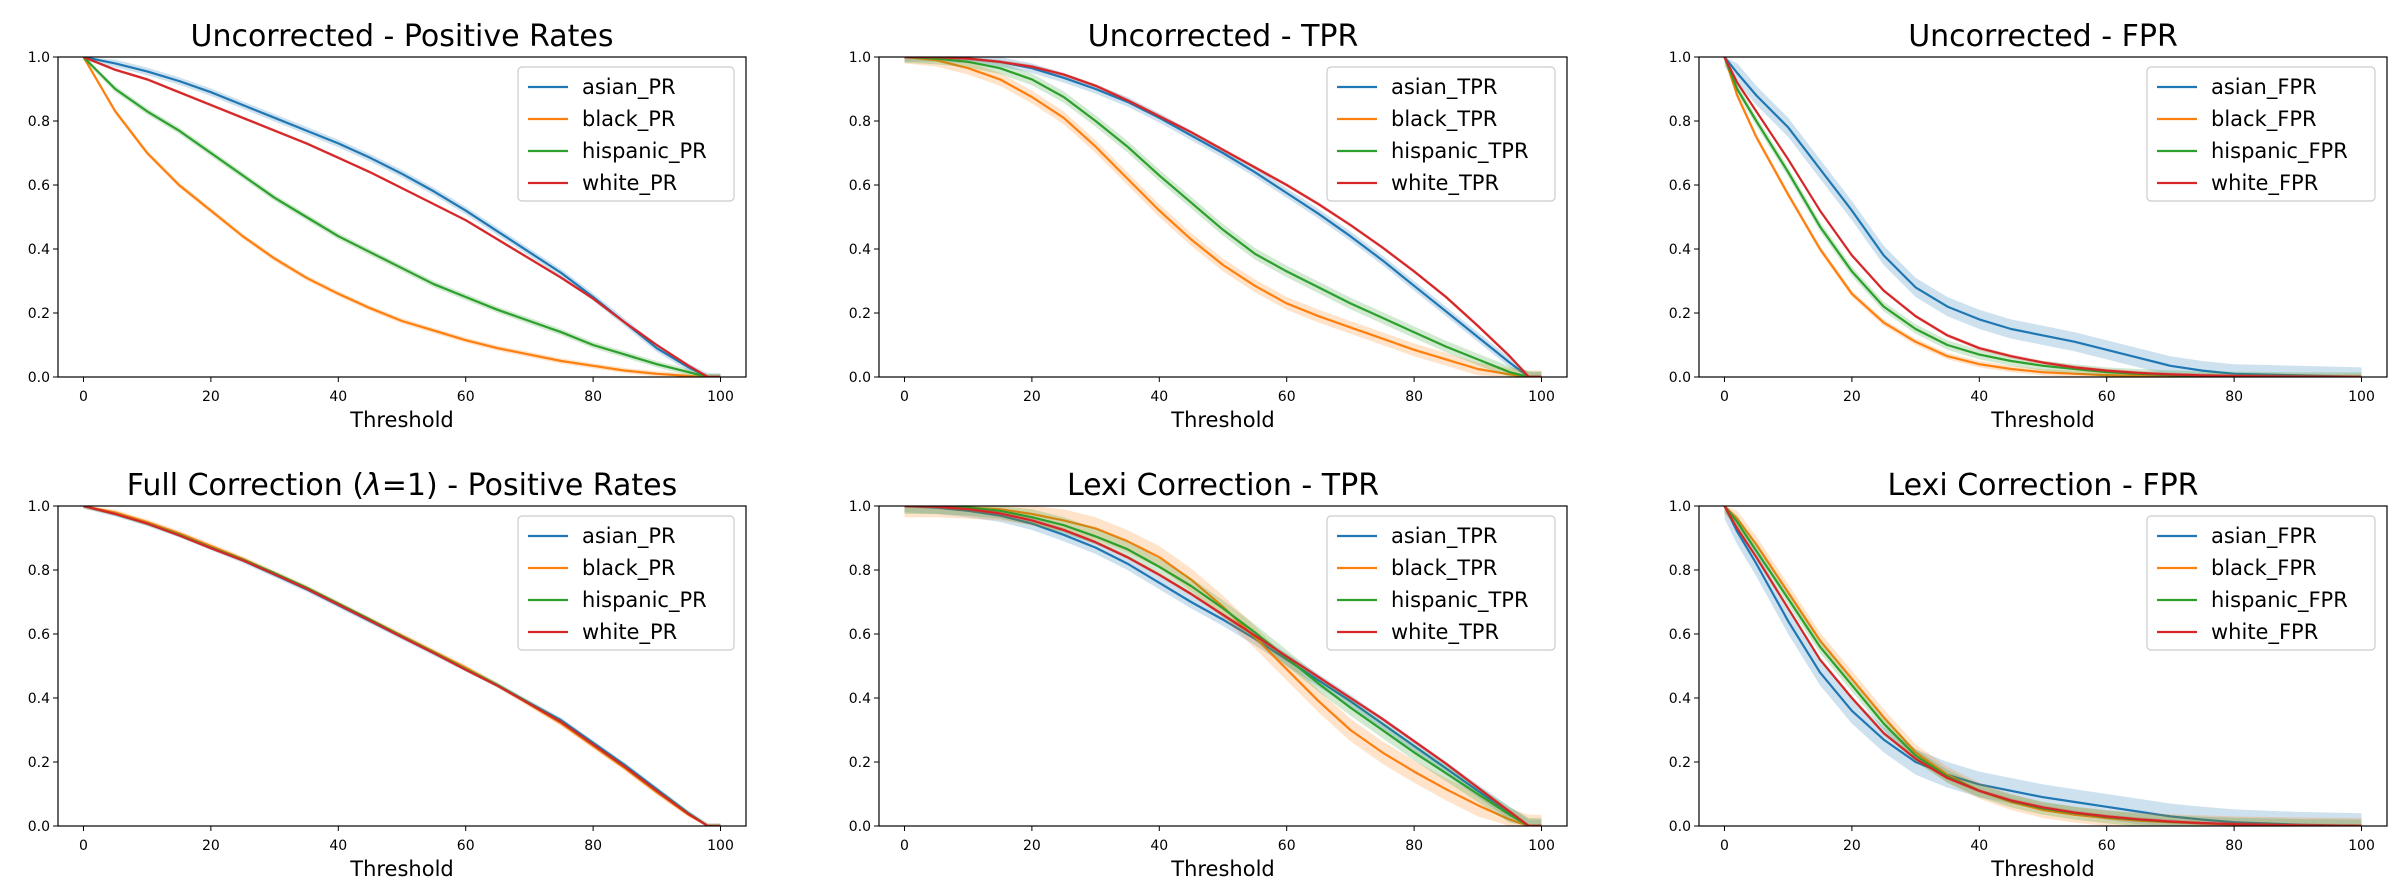 The width and height of the screenshot is (2400, 894). Describe the element at coordinates (2264, 119) in the screenshot. I see `legend-label: black_FPR` at that location.